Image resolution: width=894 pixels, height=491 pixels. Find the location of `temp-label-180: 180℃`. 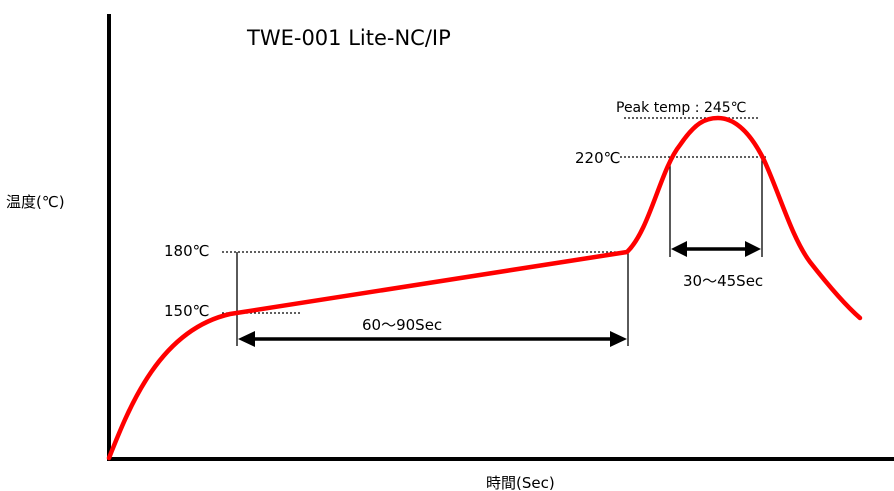

temp-label-180: 180℃ is located at coordinates (186, 251).